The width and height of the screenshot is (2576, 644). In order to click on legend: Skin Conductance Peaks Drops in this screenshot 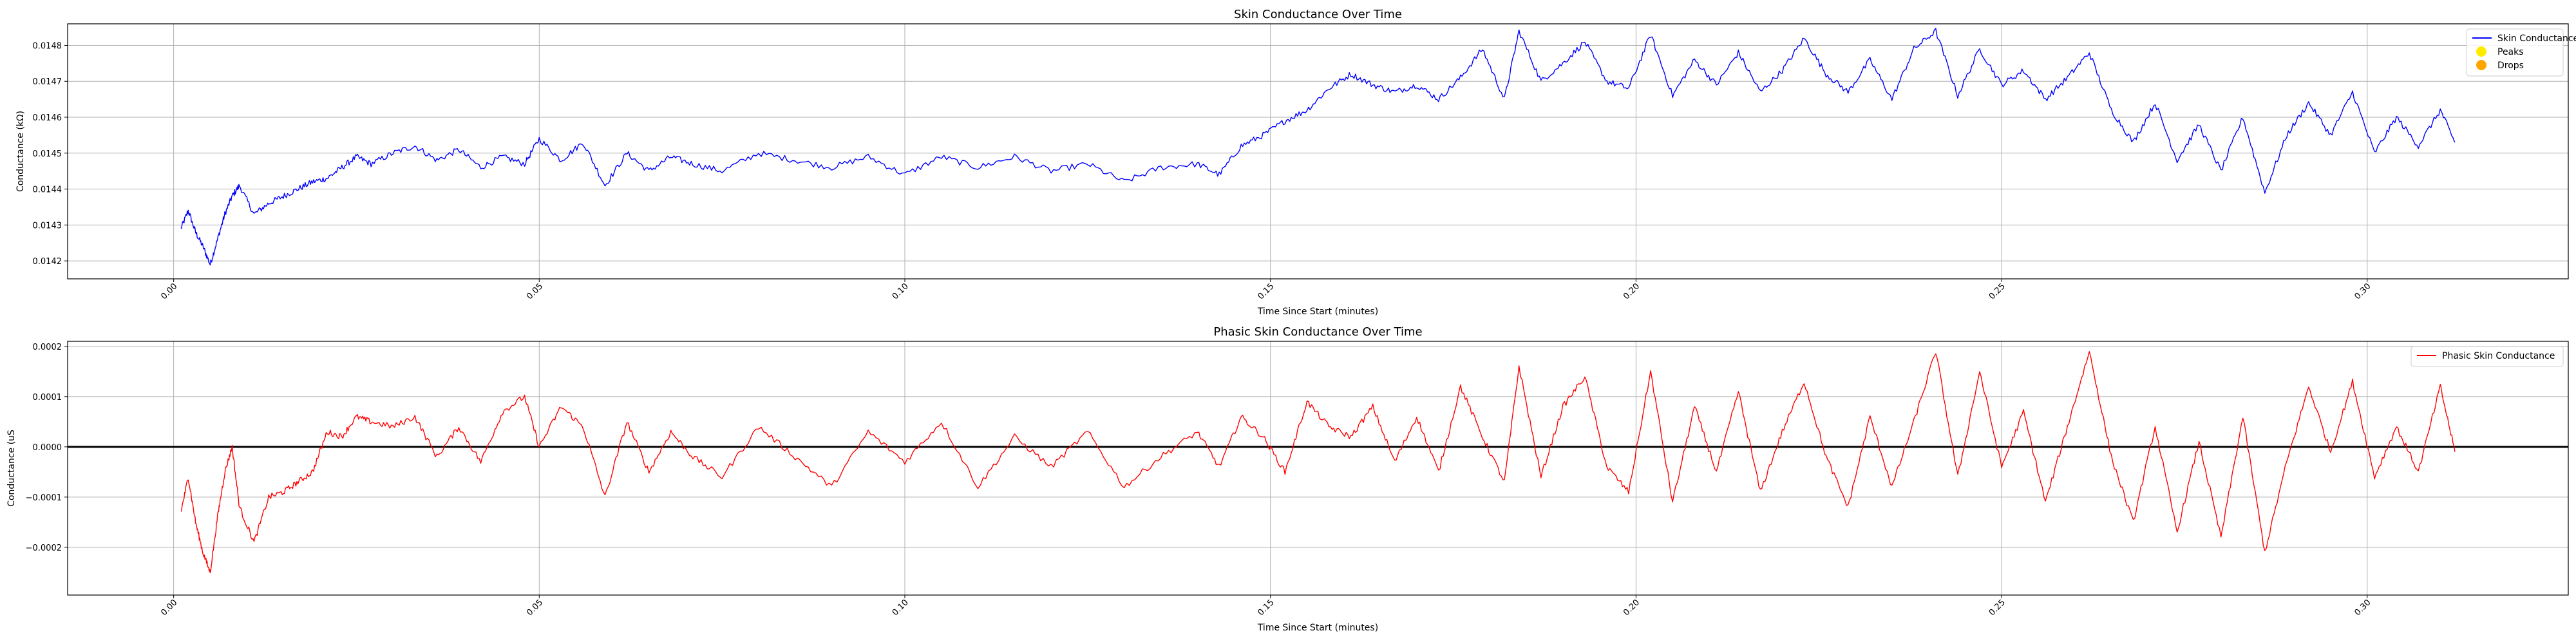, I will do `click(2521, 52)`.